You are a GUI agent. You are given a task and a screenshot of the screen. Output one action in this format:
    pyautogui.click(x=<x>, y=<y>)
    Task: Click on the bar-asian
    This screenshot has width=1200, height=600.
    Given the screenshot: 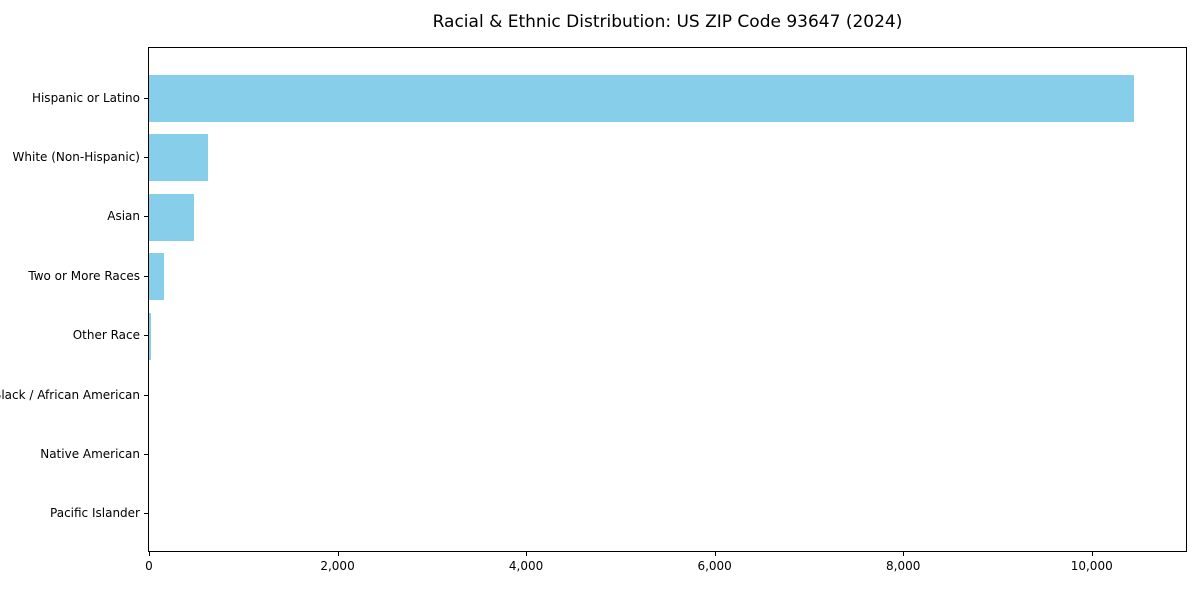 What is the action you would take?
    pyautogui.click(x=172, y=217)
    